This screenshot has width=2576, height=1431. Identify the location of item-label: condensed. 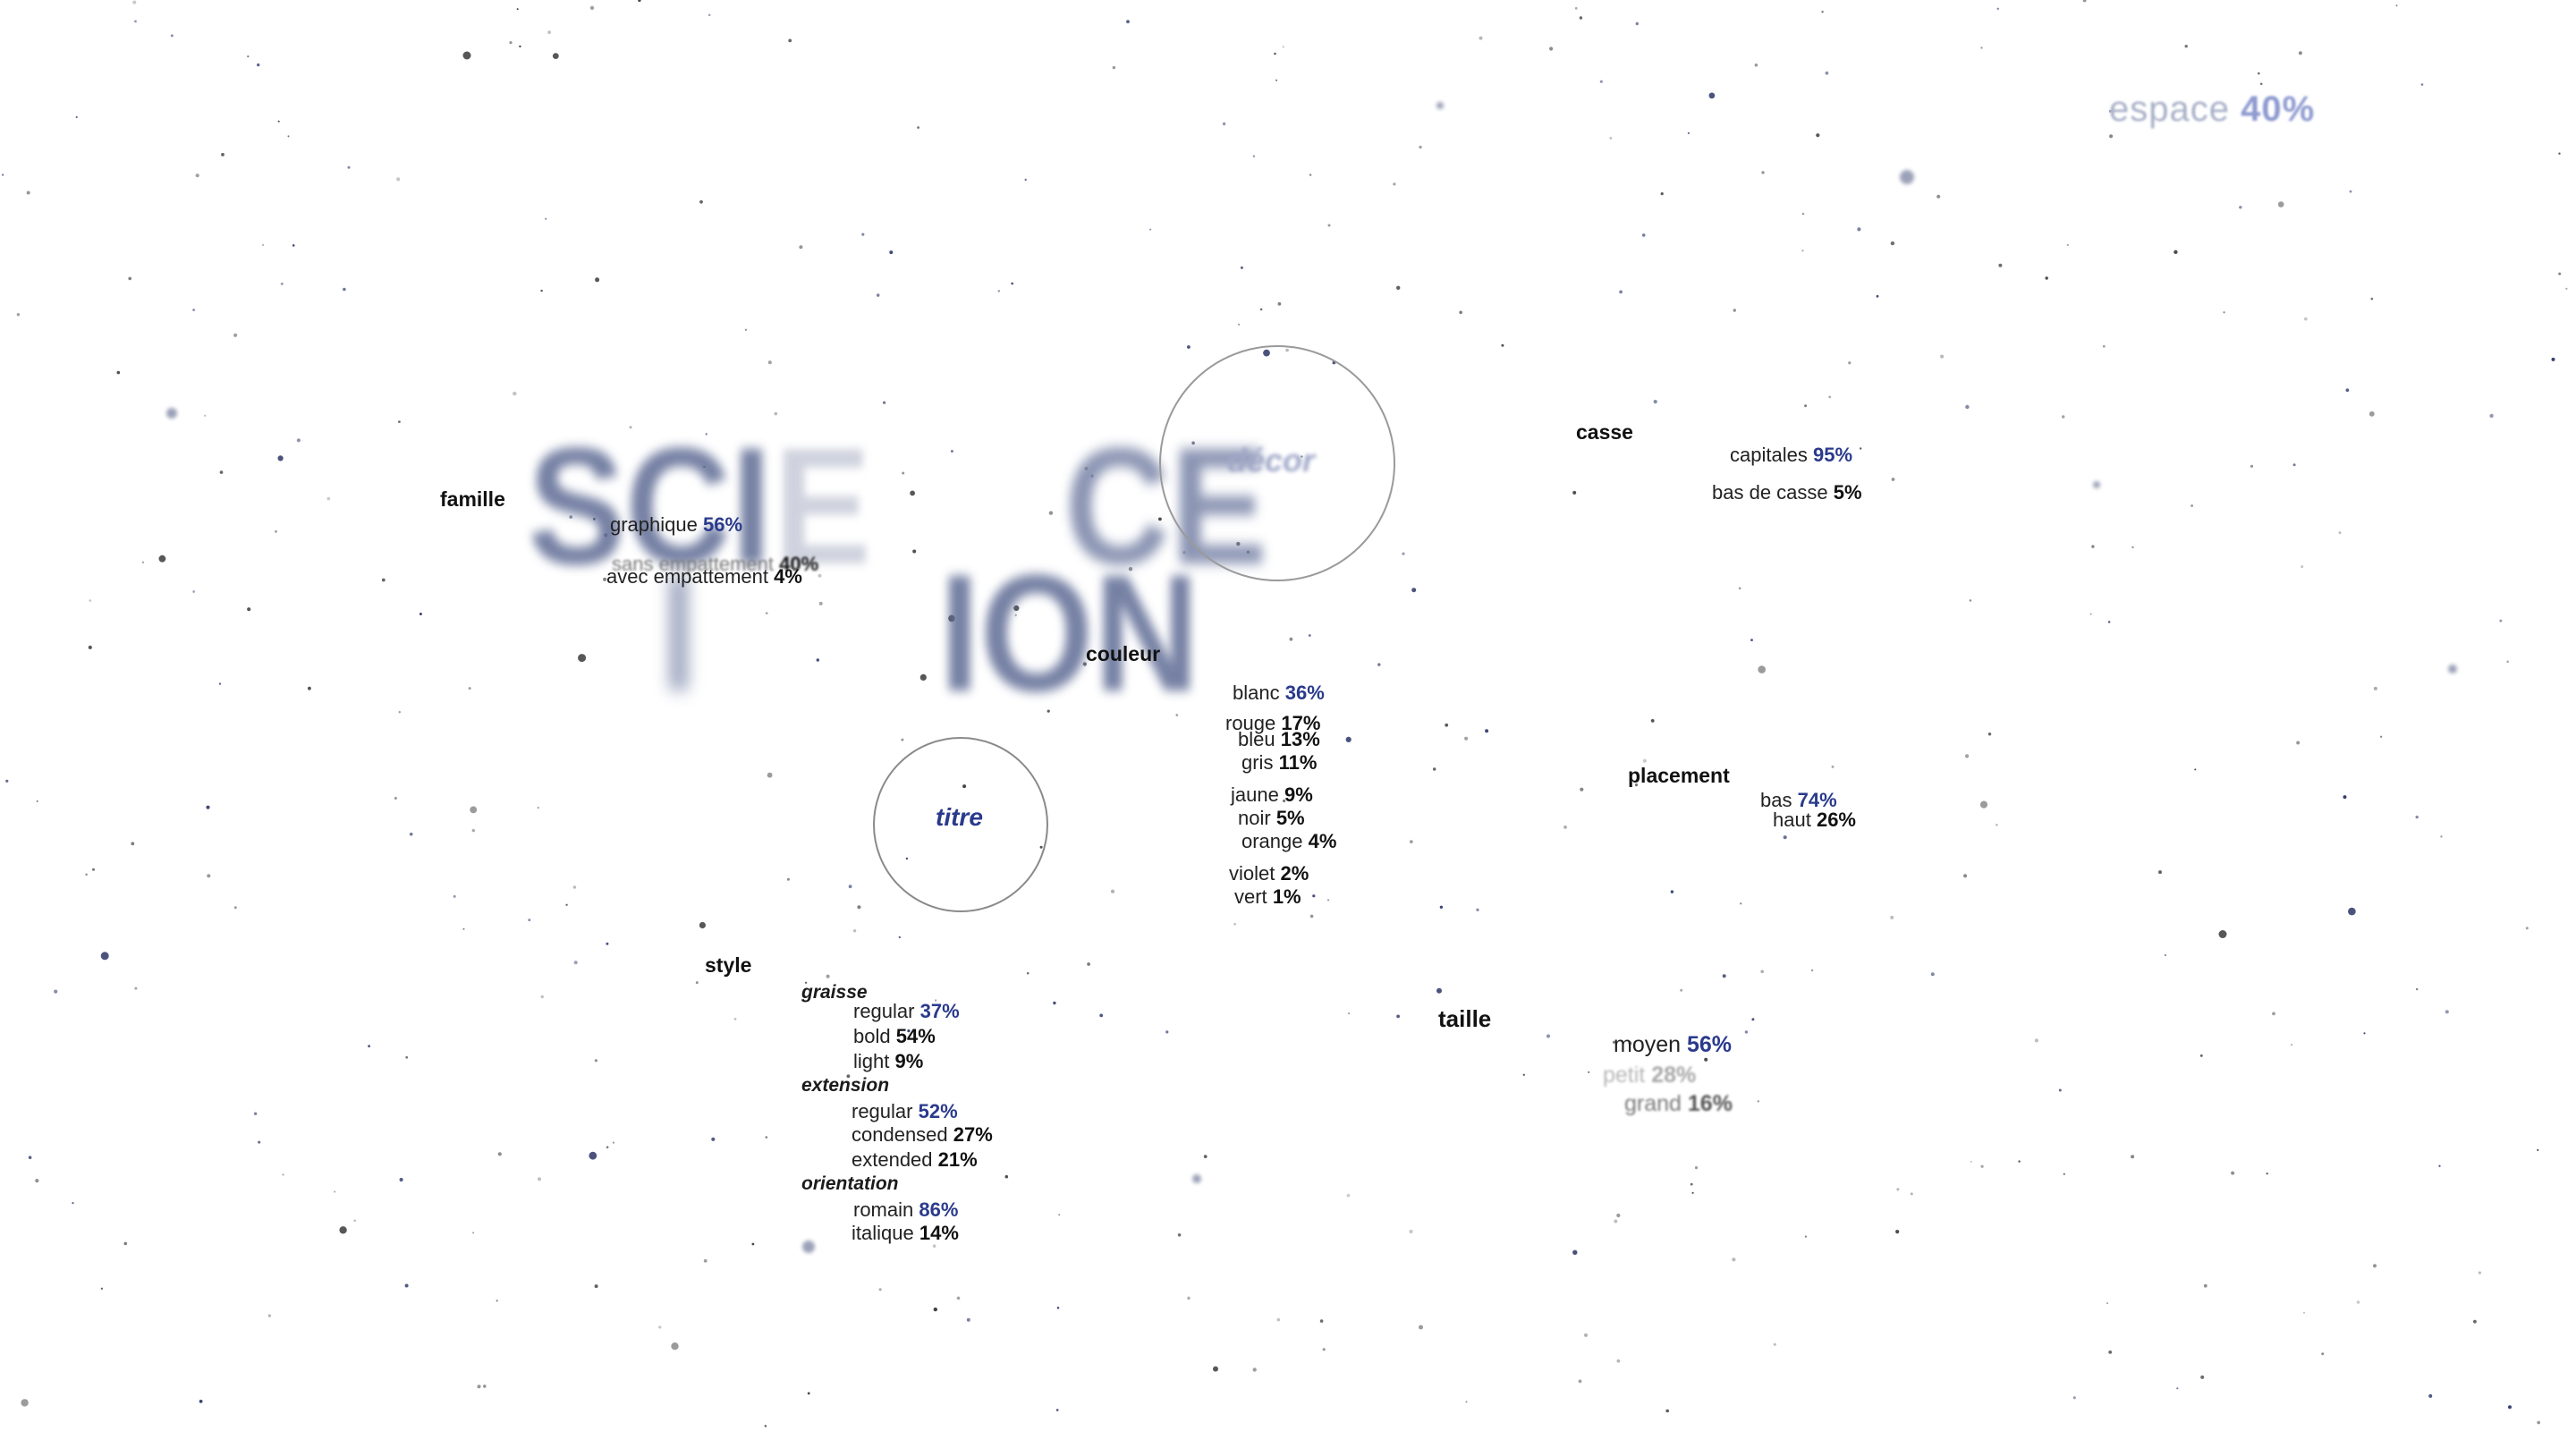
(900, 1135).